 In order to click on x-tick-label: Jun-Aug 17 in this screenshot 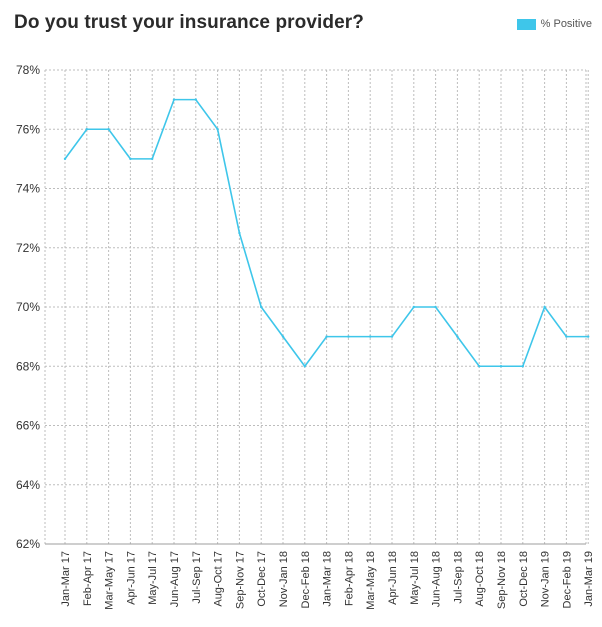, I will do `click(175, 579)`.